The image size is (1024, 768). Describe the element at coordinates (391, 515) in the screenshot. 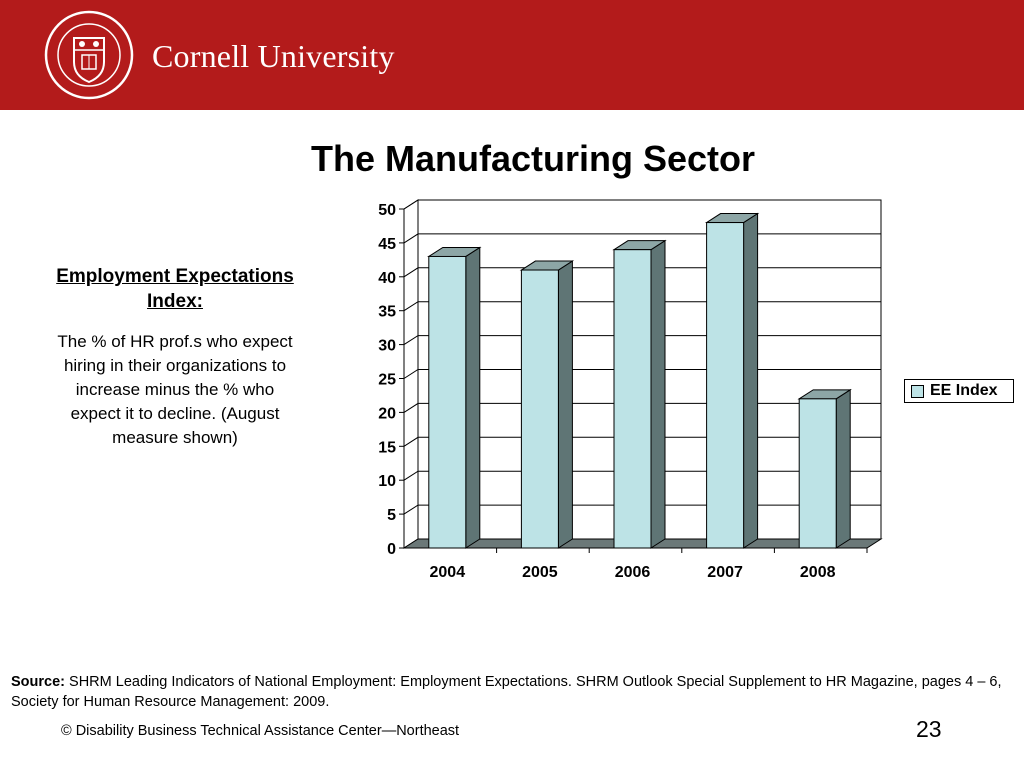

I see `y-tick-label: 5` at that location.